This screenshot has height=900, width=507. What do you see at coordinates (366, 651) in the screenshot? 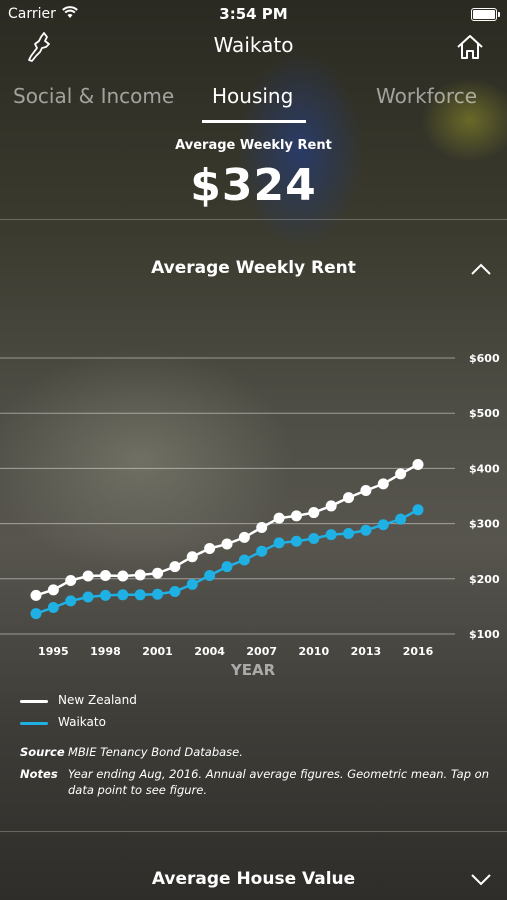
I see `x-tick-label: 2013` at bounding box center [366, 651].